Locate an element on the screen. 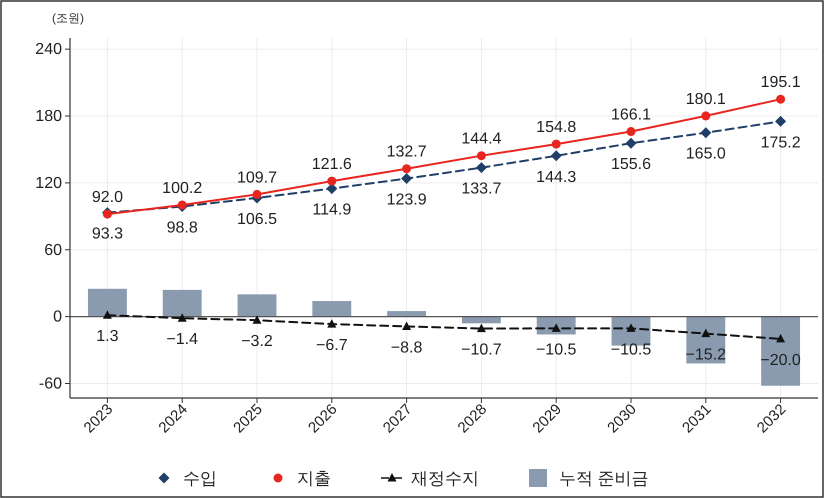  data-label: 144.3 is located at coordinates (556, 177).